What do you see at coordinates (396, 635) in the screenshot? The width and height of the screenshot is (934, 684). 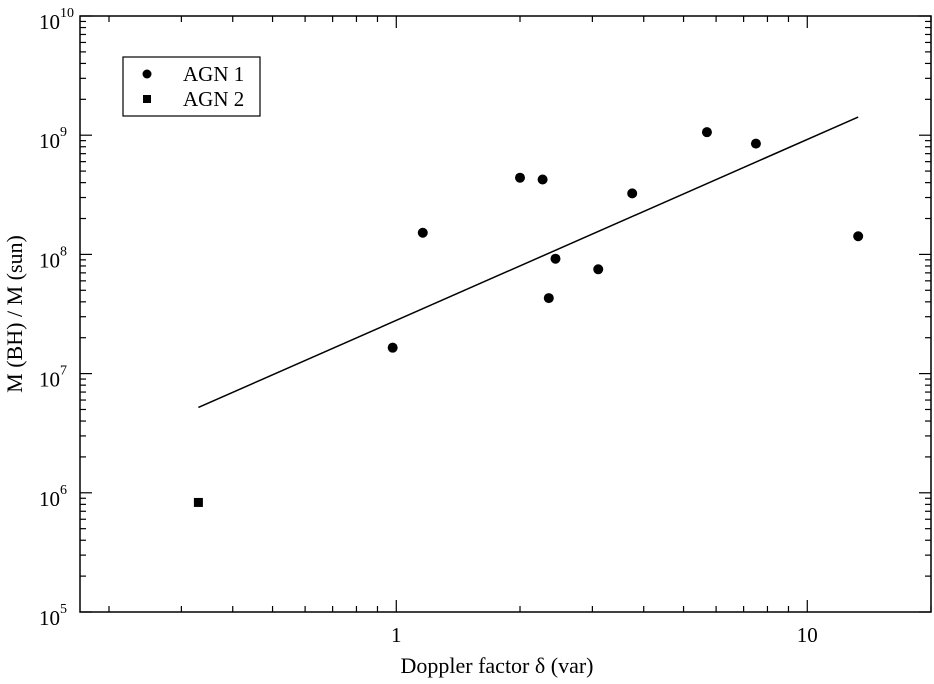 I see `x-tick-label: 1` at bounding box center [396, 635].